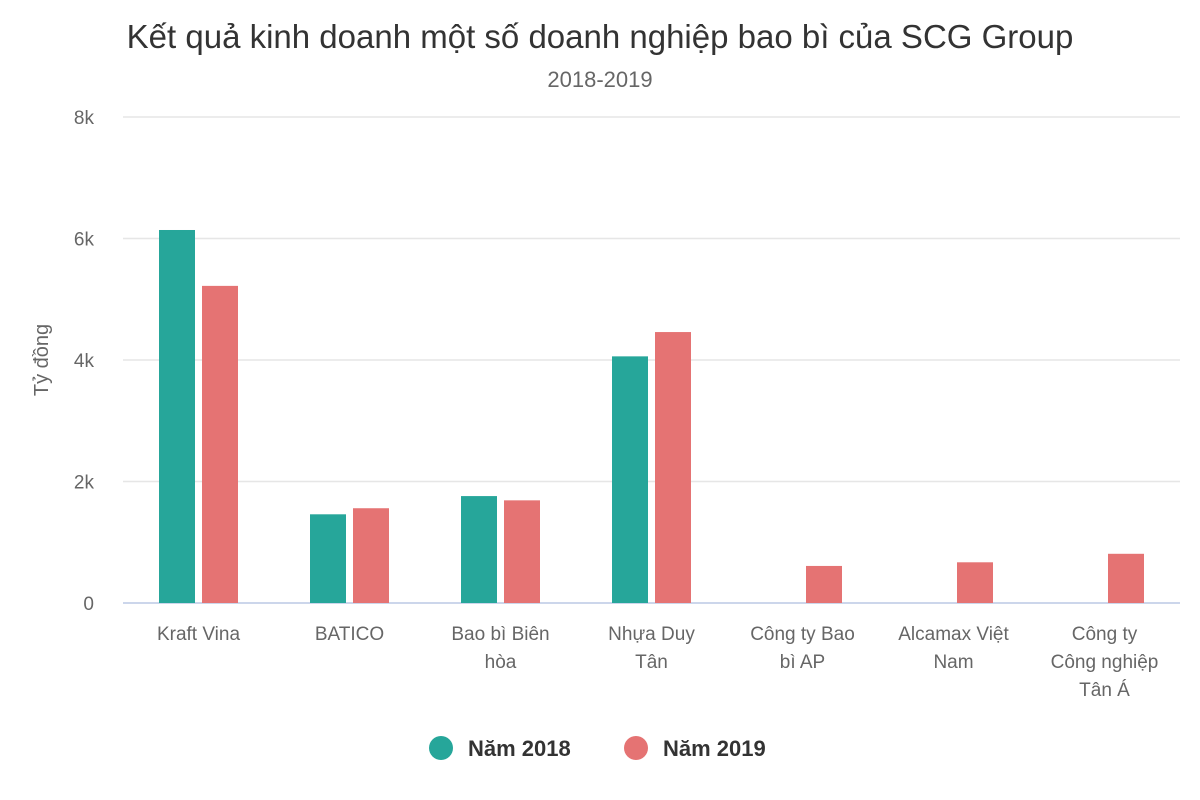  What do you see at coordinates (88, 604) in the screenshot?
I see `y-tick-label: 0` at bounding box center [88, 604].